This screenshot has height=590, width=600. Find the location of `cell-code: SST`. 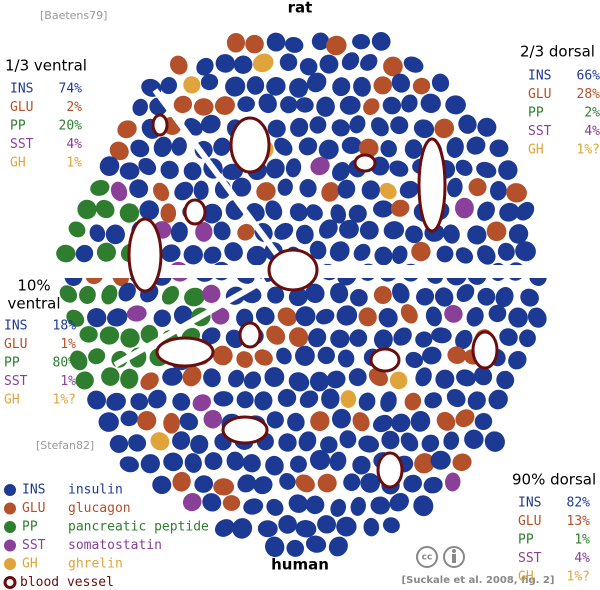

cell-code: SST is located at coordinates (540, 131).